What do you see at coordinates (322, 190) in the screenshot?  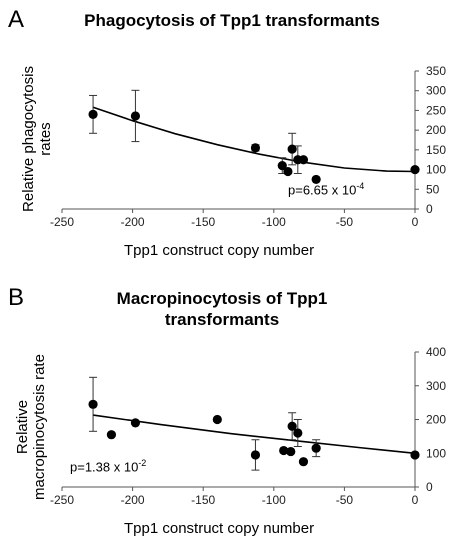 I see `p-value-text: p=6.65 x 10` at bounding box center [322, 190].